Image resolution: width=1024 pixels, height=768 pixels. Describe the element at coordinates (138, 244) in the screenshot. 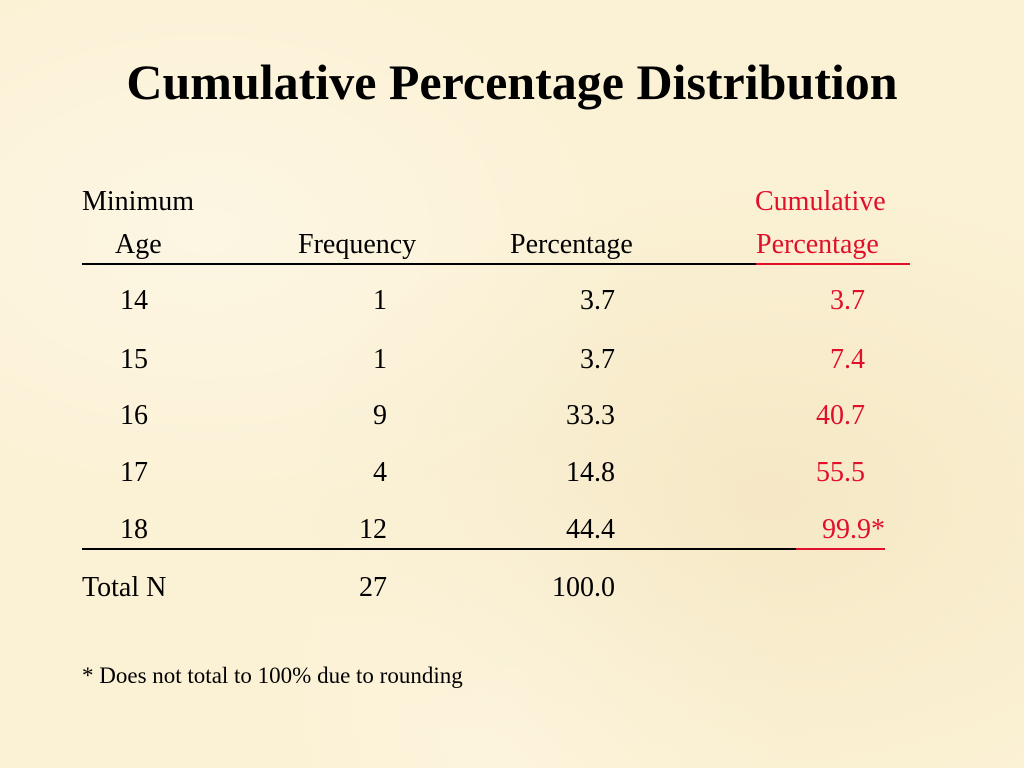

I see `header-age-line2: Age` at that location.